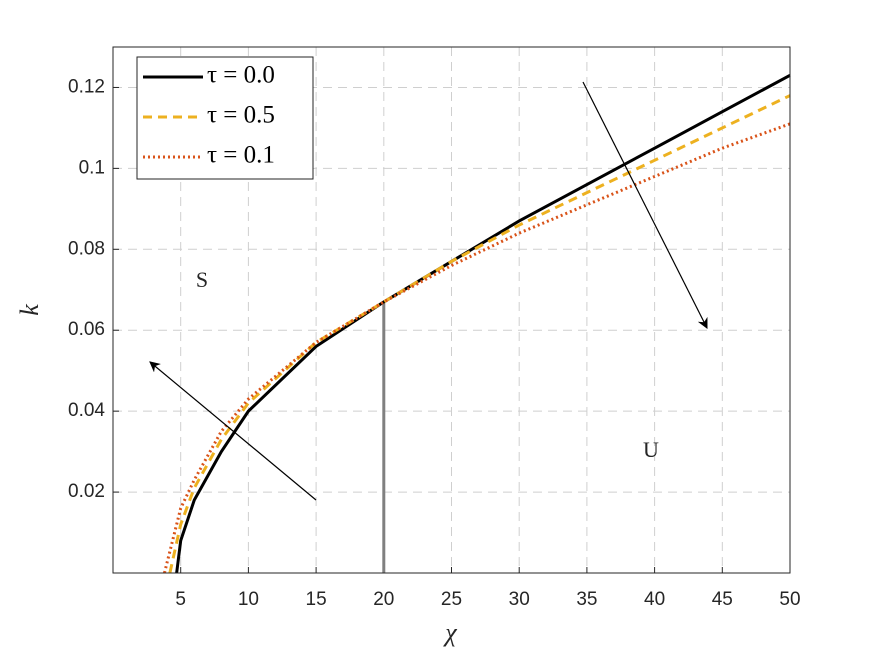 This screenshot has width=872, height=654. I want to click on y-tick-label: 0.1, so click(92, 167).